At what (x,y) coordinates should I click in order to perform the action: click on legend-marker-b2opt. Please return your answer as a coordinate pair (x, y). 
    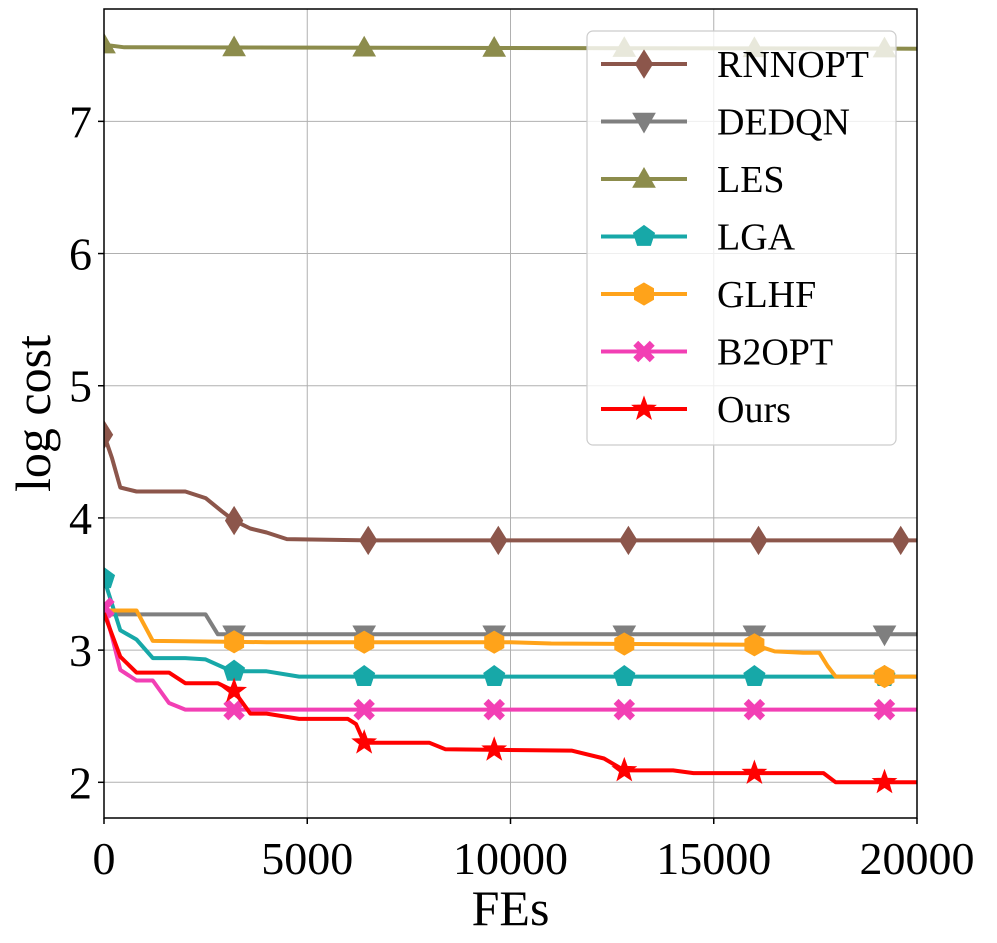
    Looking at the image, I should click on (644, 351).